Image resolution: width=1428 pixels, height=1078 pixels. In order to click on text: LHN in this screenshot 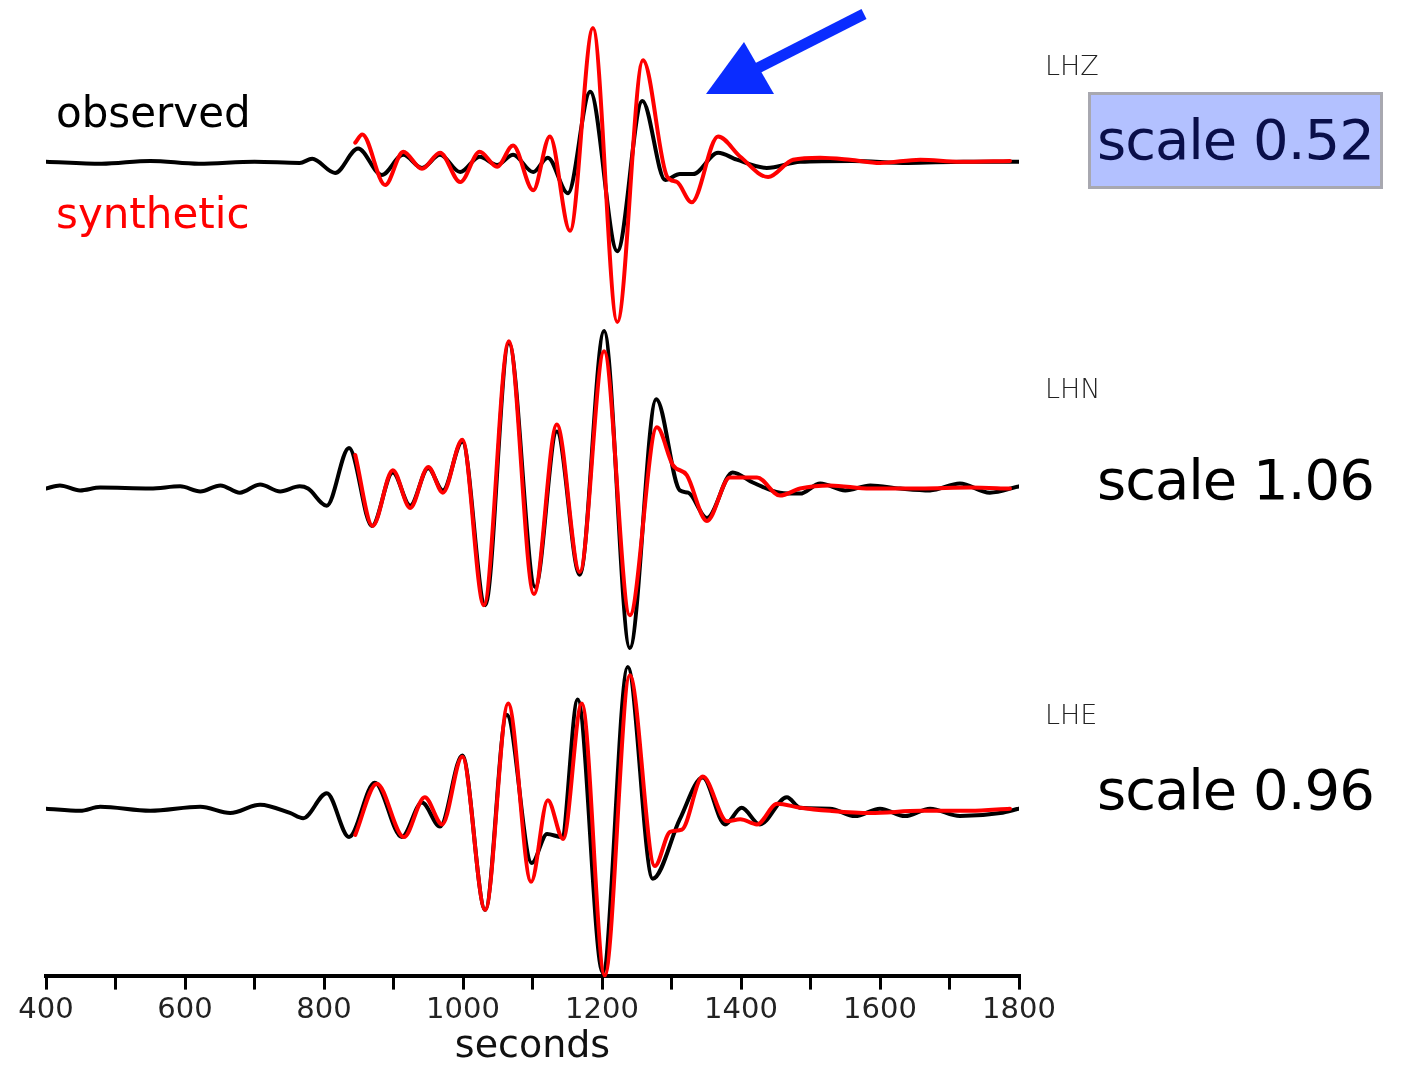, I will do `click(1073, 388)`.